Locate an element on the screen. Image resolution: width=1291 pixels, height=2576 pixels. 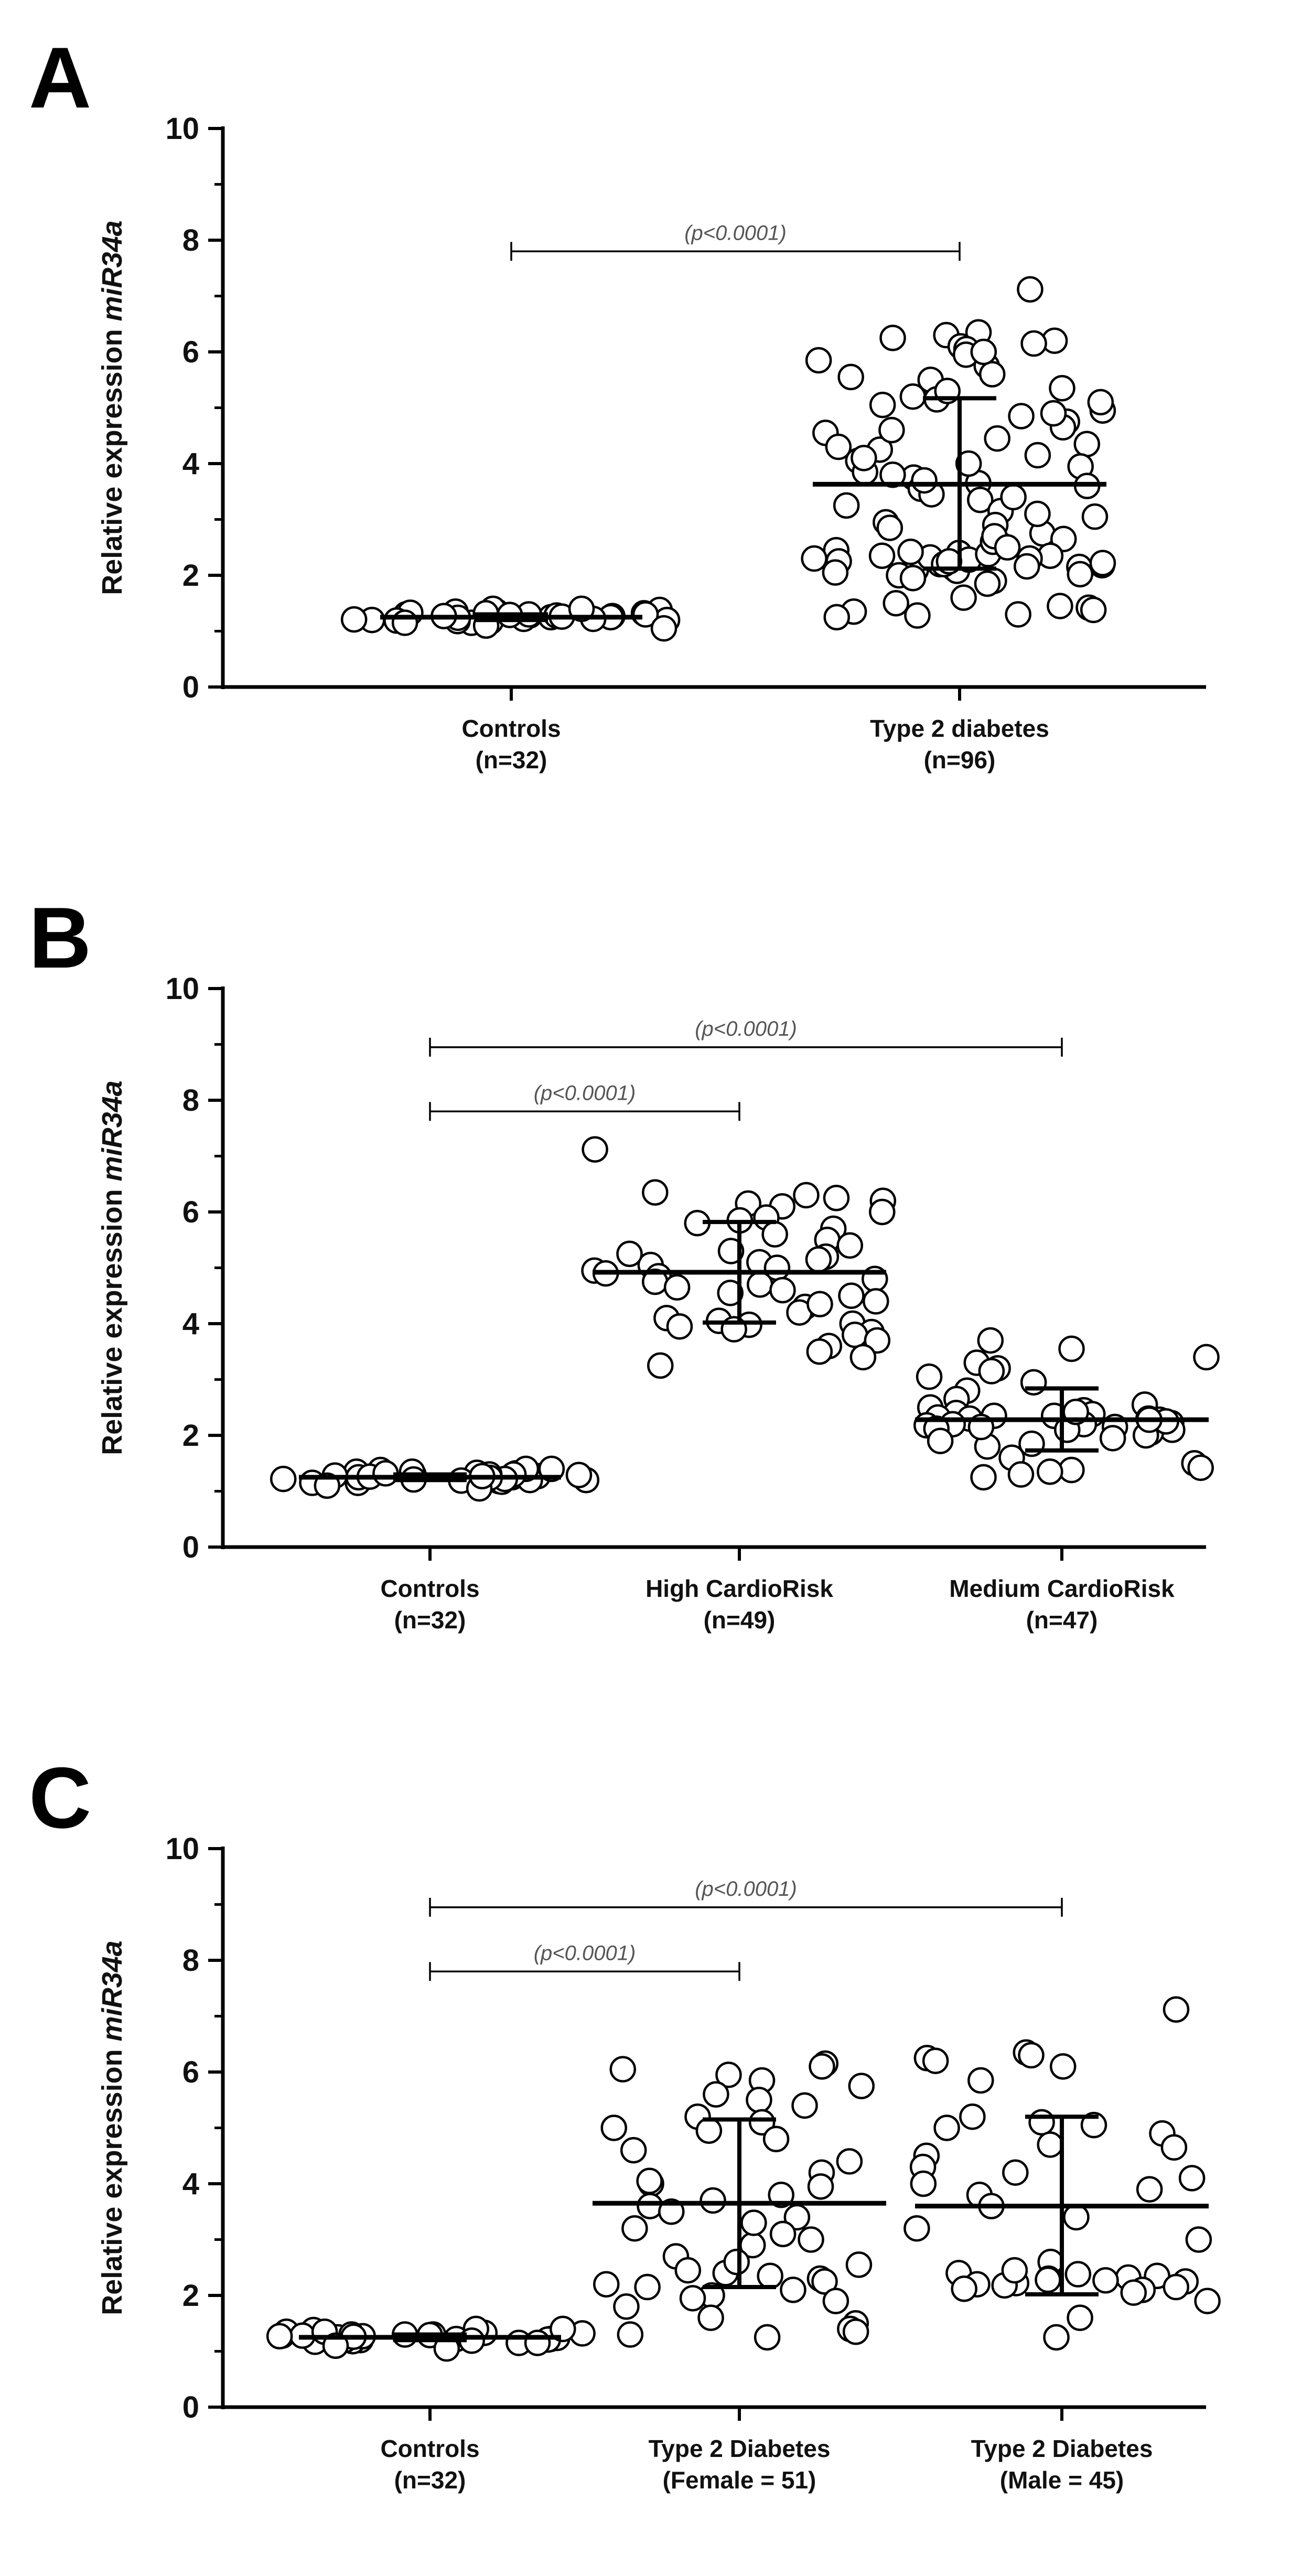
y-axis-title-text: Relative expression is located at coordinates (112, 2178).